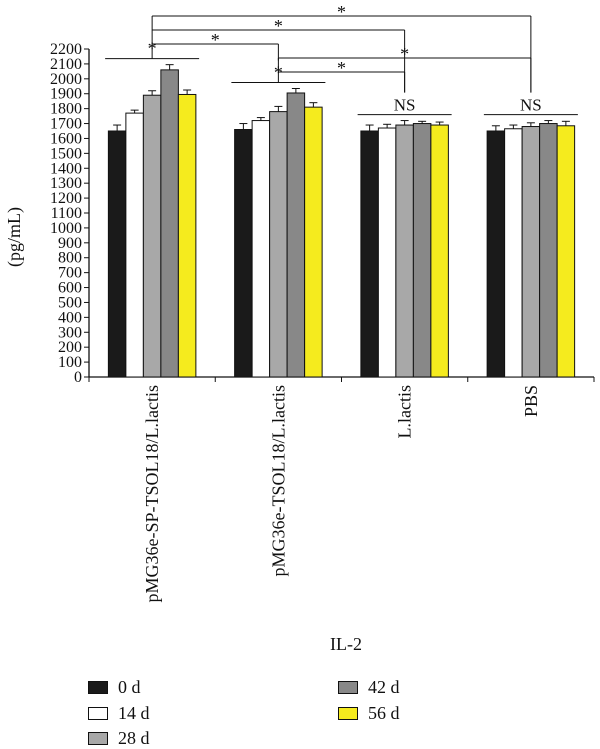  I want to click on y-tick-label: 200, so click(70, 347).